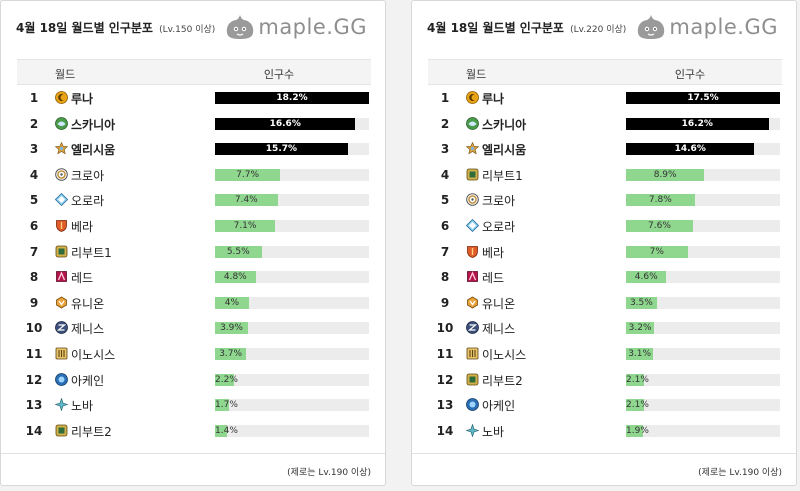  What do you see at coordinates (194, 303) in the screenshot?
I see `table-row: 9 유니온 4%` at bounding box center [194, 303].